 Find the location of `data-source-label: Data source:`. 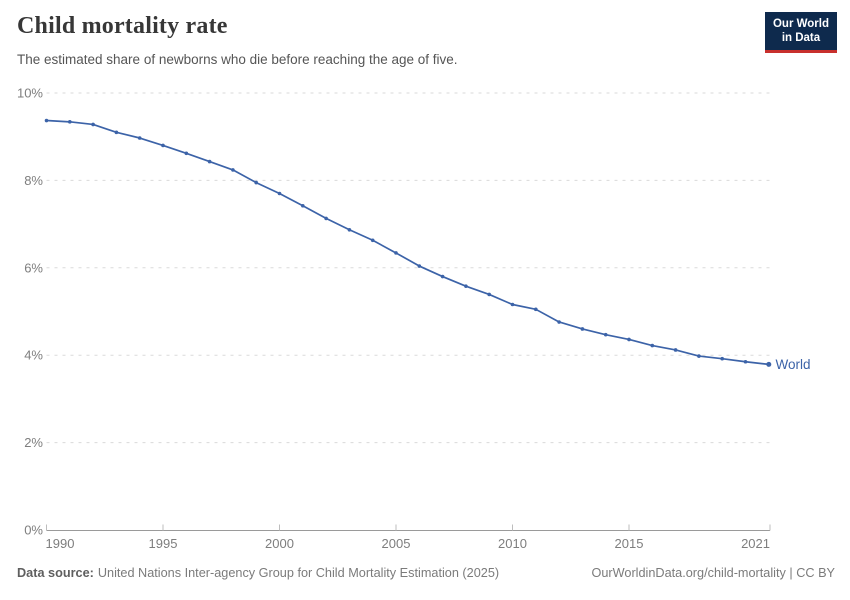

data-source-label: Data source: is located at coordinates (55, 573).